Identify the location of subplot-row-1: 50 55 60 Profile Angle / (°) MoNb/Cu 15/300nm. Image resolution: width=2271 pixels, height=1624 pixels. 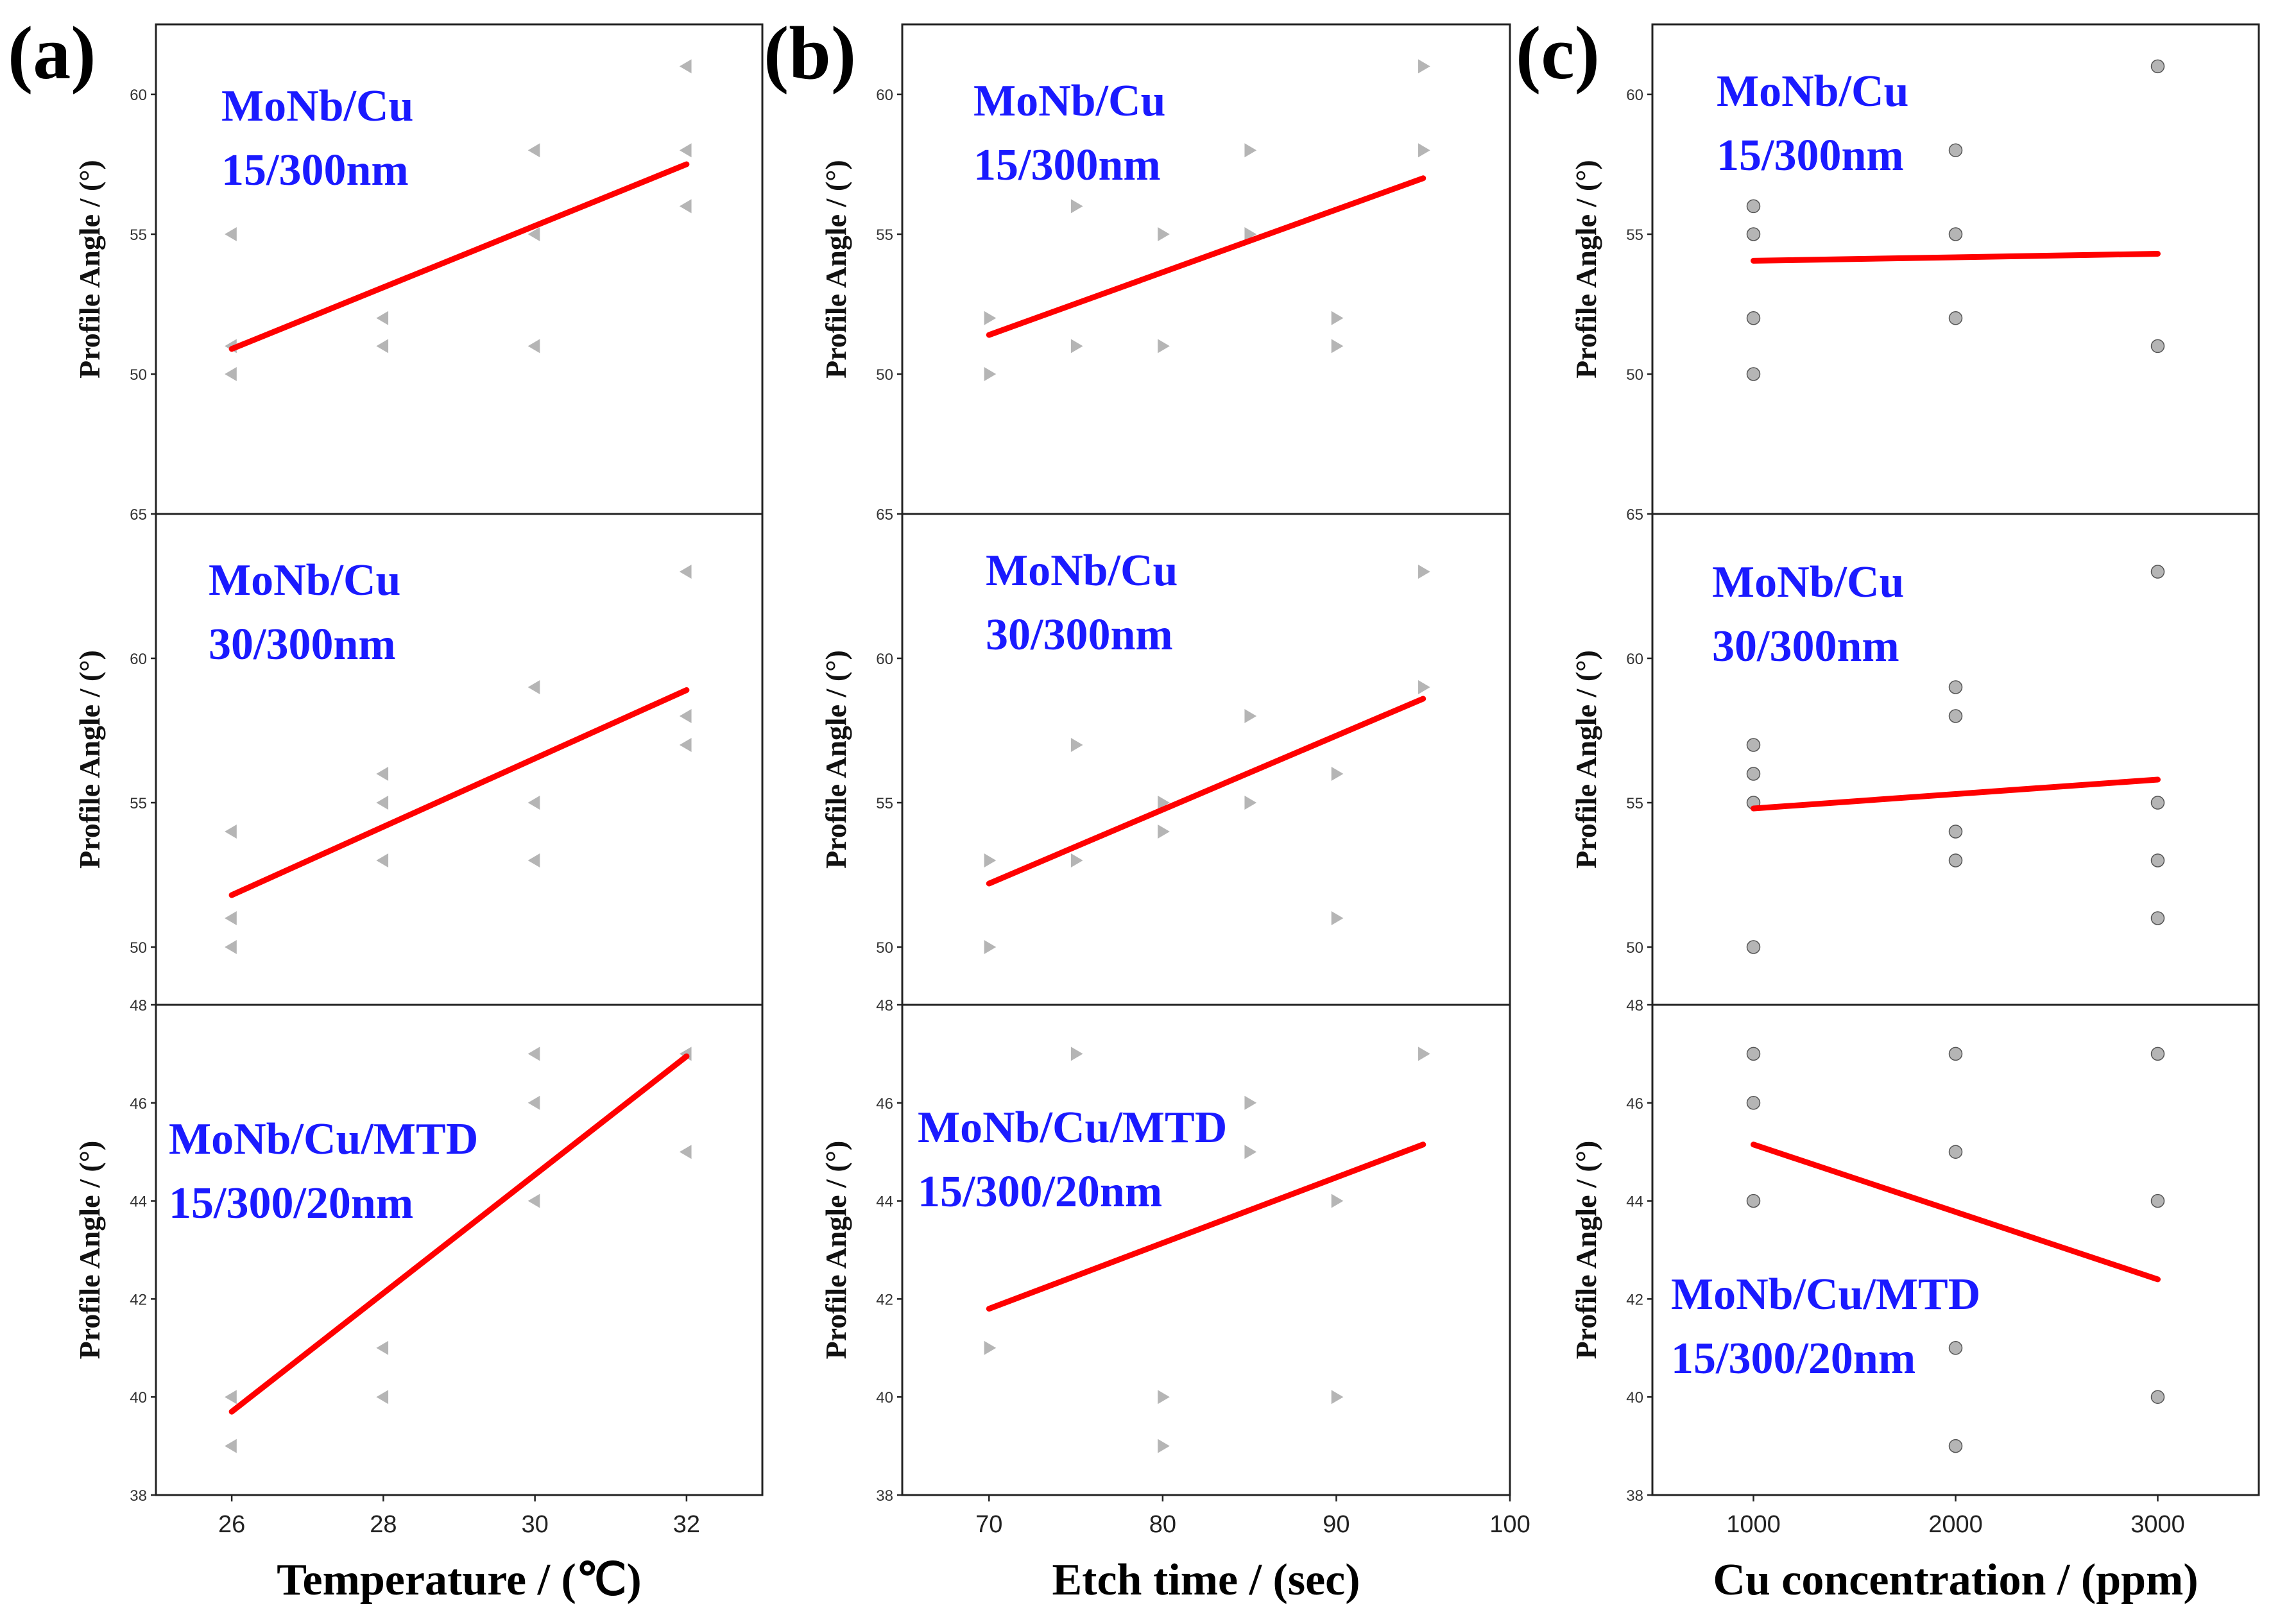
(418, 269).